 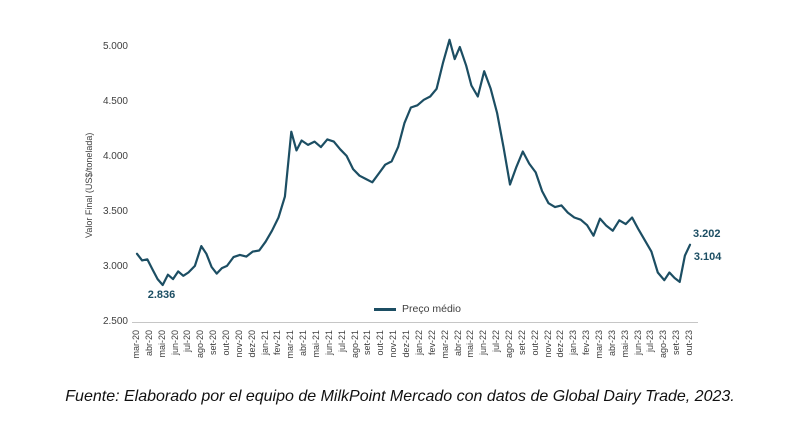 What do you see at coordinates (136, 344) in the screenshot?
I see `x-tick-label: mar-20` at bounding box center [136, 344].